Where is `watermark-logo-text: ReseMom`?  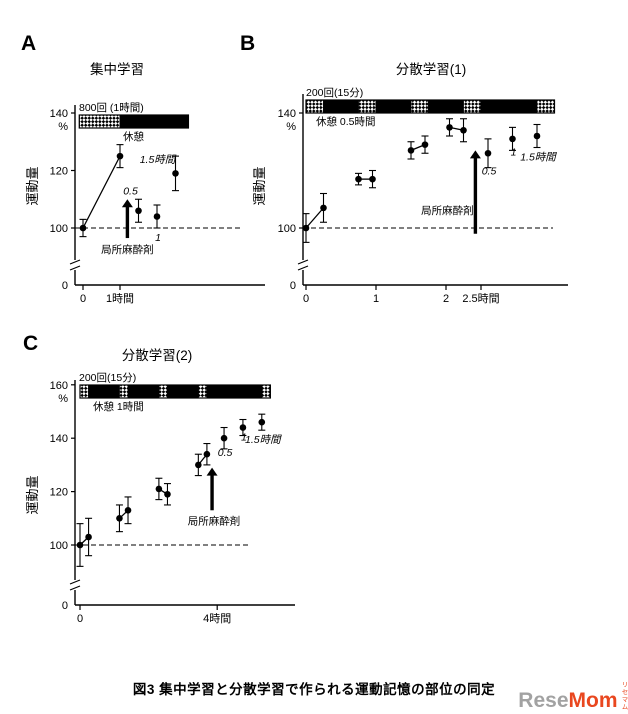
watermark-logo-text: ReseMom is located at coordinates (567, 700).